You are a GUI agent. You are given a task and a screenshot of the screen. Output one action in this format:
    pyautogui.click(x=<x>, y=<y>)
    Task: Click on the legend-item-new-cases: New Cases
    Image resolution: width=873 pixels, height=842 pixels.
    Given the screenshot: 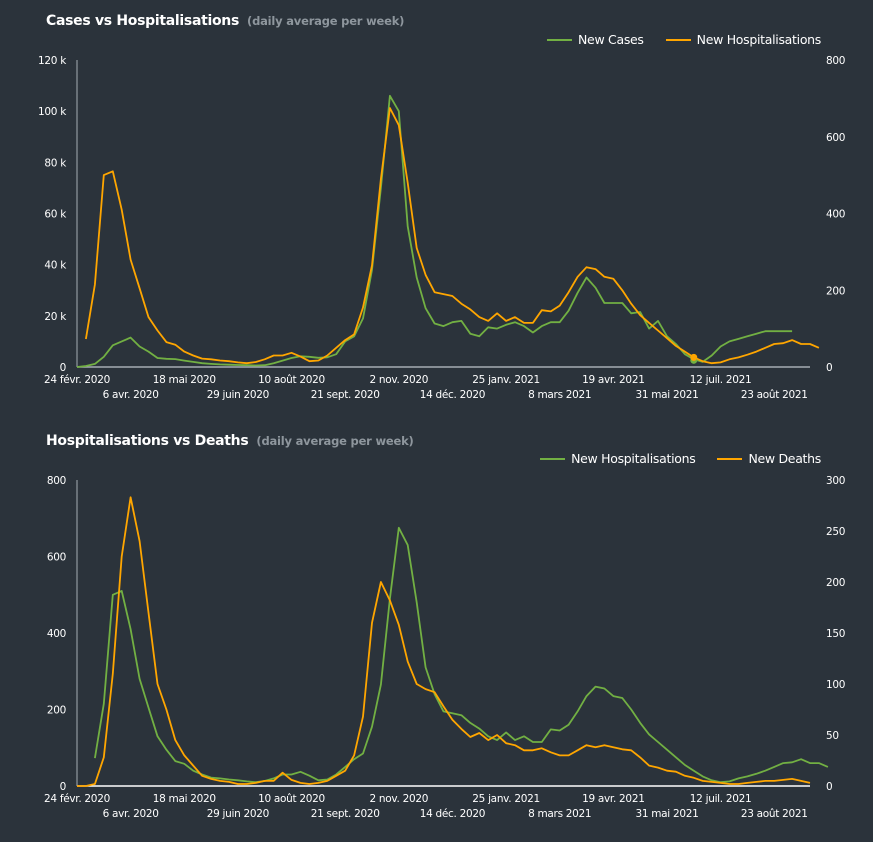 What is the action you would take?
    pyautogui.click(x=595, y=39)
    